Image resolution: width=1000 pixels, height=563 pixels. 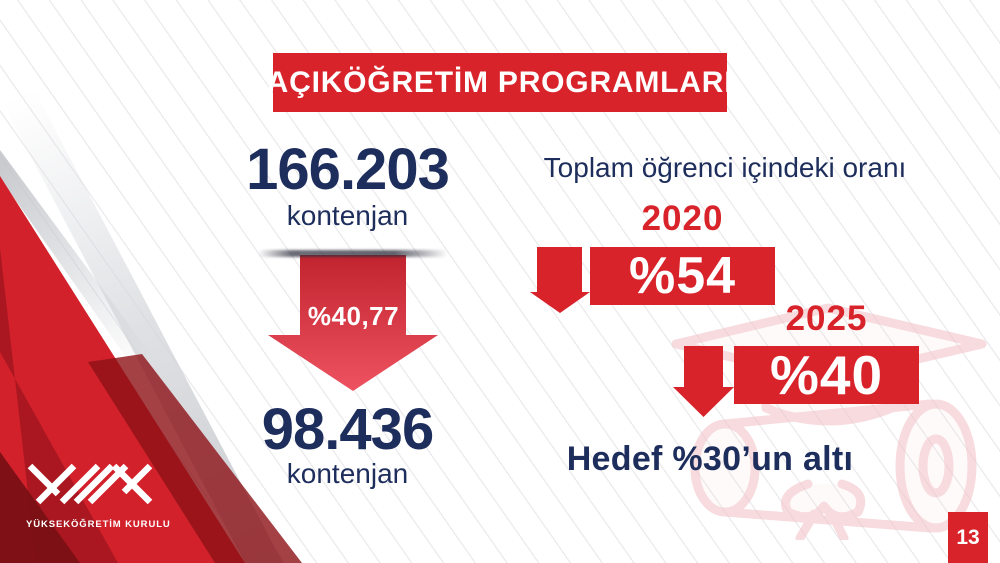 I want to click on milestone-year-2020: 2020, so click(x=682, y=218).